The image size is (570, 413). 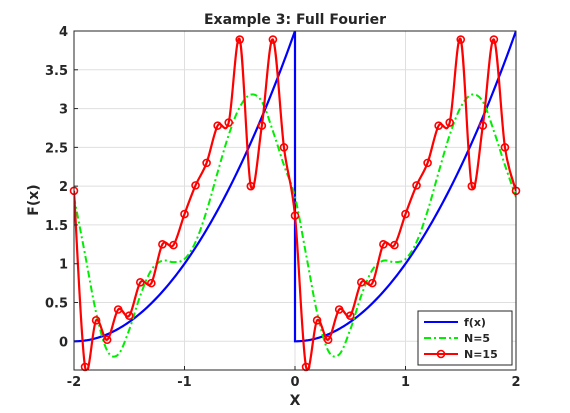 I want to click on x-tick-label: -1, so click(x=184, y=382).